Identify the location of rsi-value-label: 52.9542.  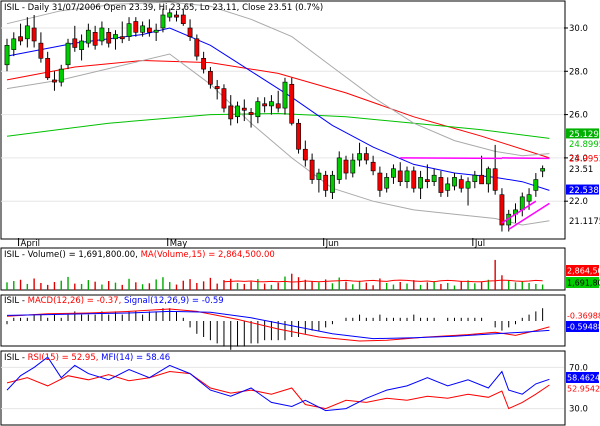
(583, 389).